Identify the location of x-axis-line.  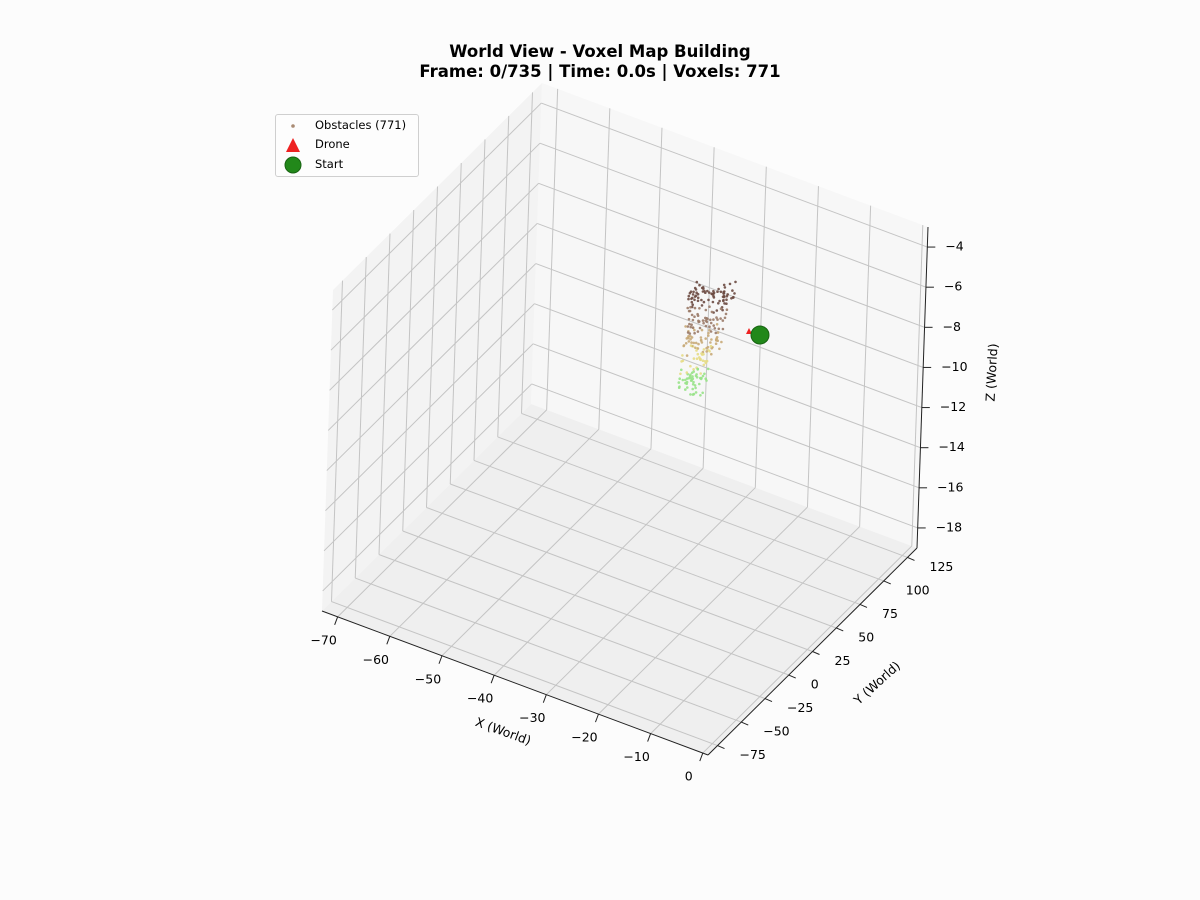
(515, 683).